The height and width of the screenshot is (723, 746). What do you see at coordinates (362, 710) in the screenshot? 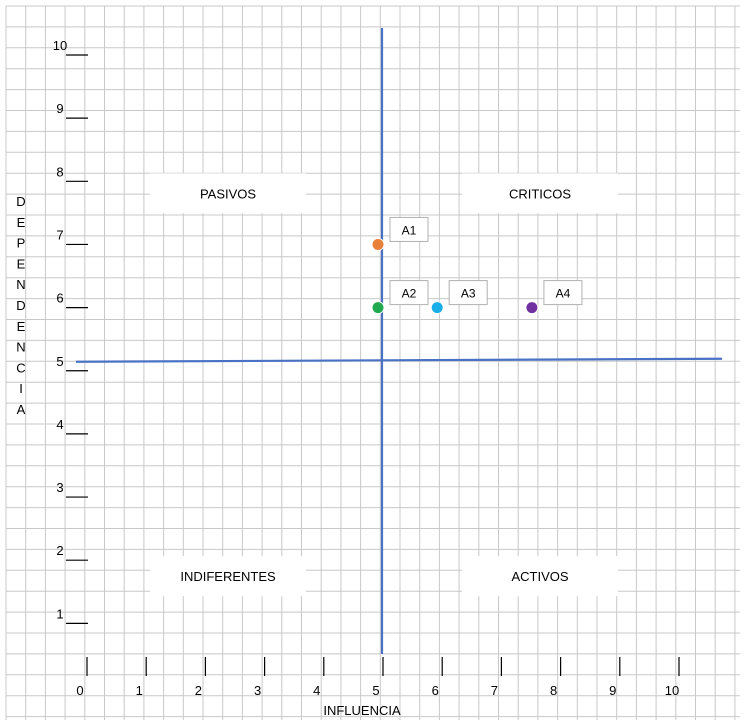
I see `x-axis-title: INFLUENCIA` at bounding box center [362, 710].